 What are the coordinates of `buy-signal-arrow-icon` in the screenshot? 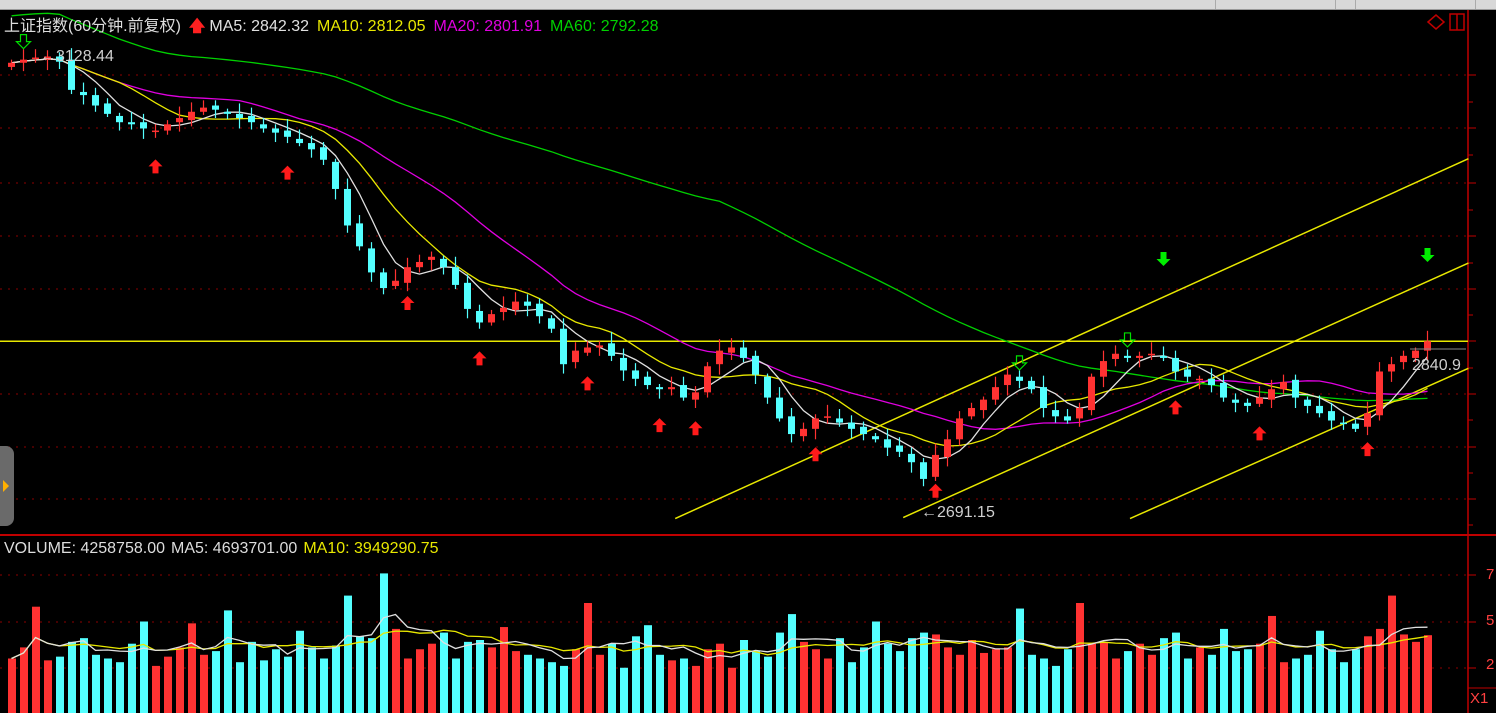 It's located at (935, 490).